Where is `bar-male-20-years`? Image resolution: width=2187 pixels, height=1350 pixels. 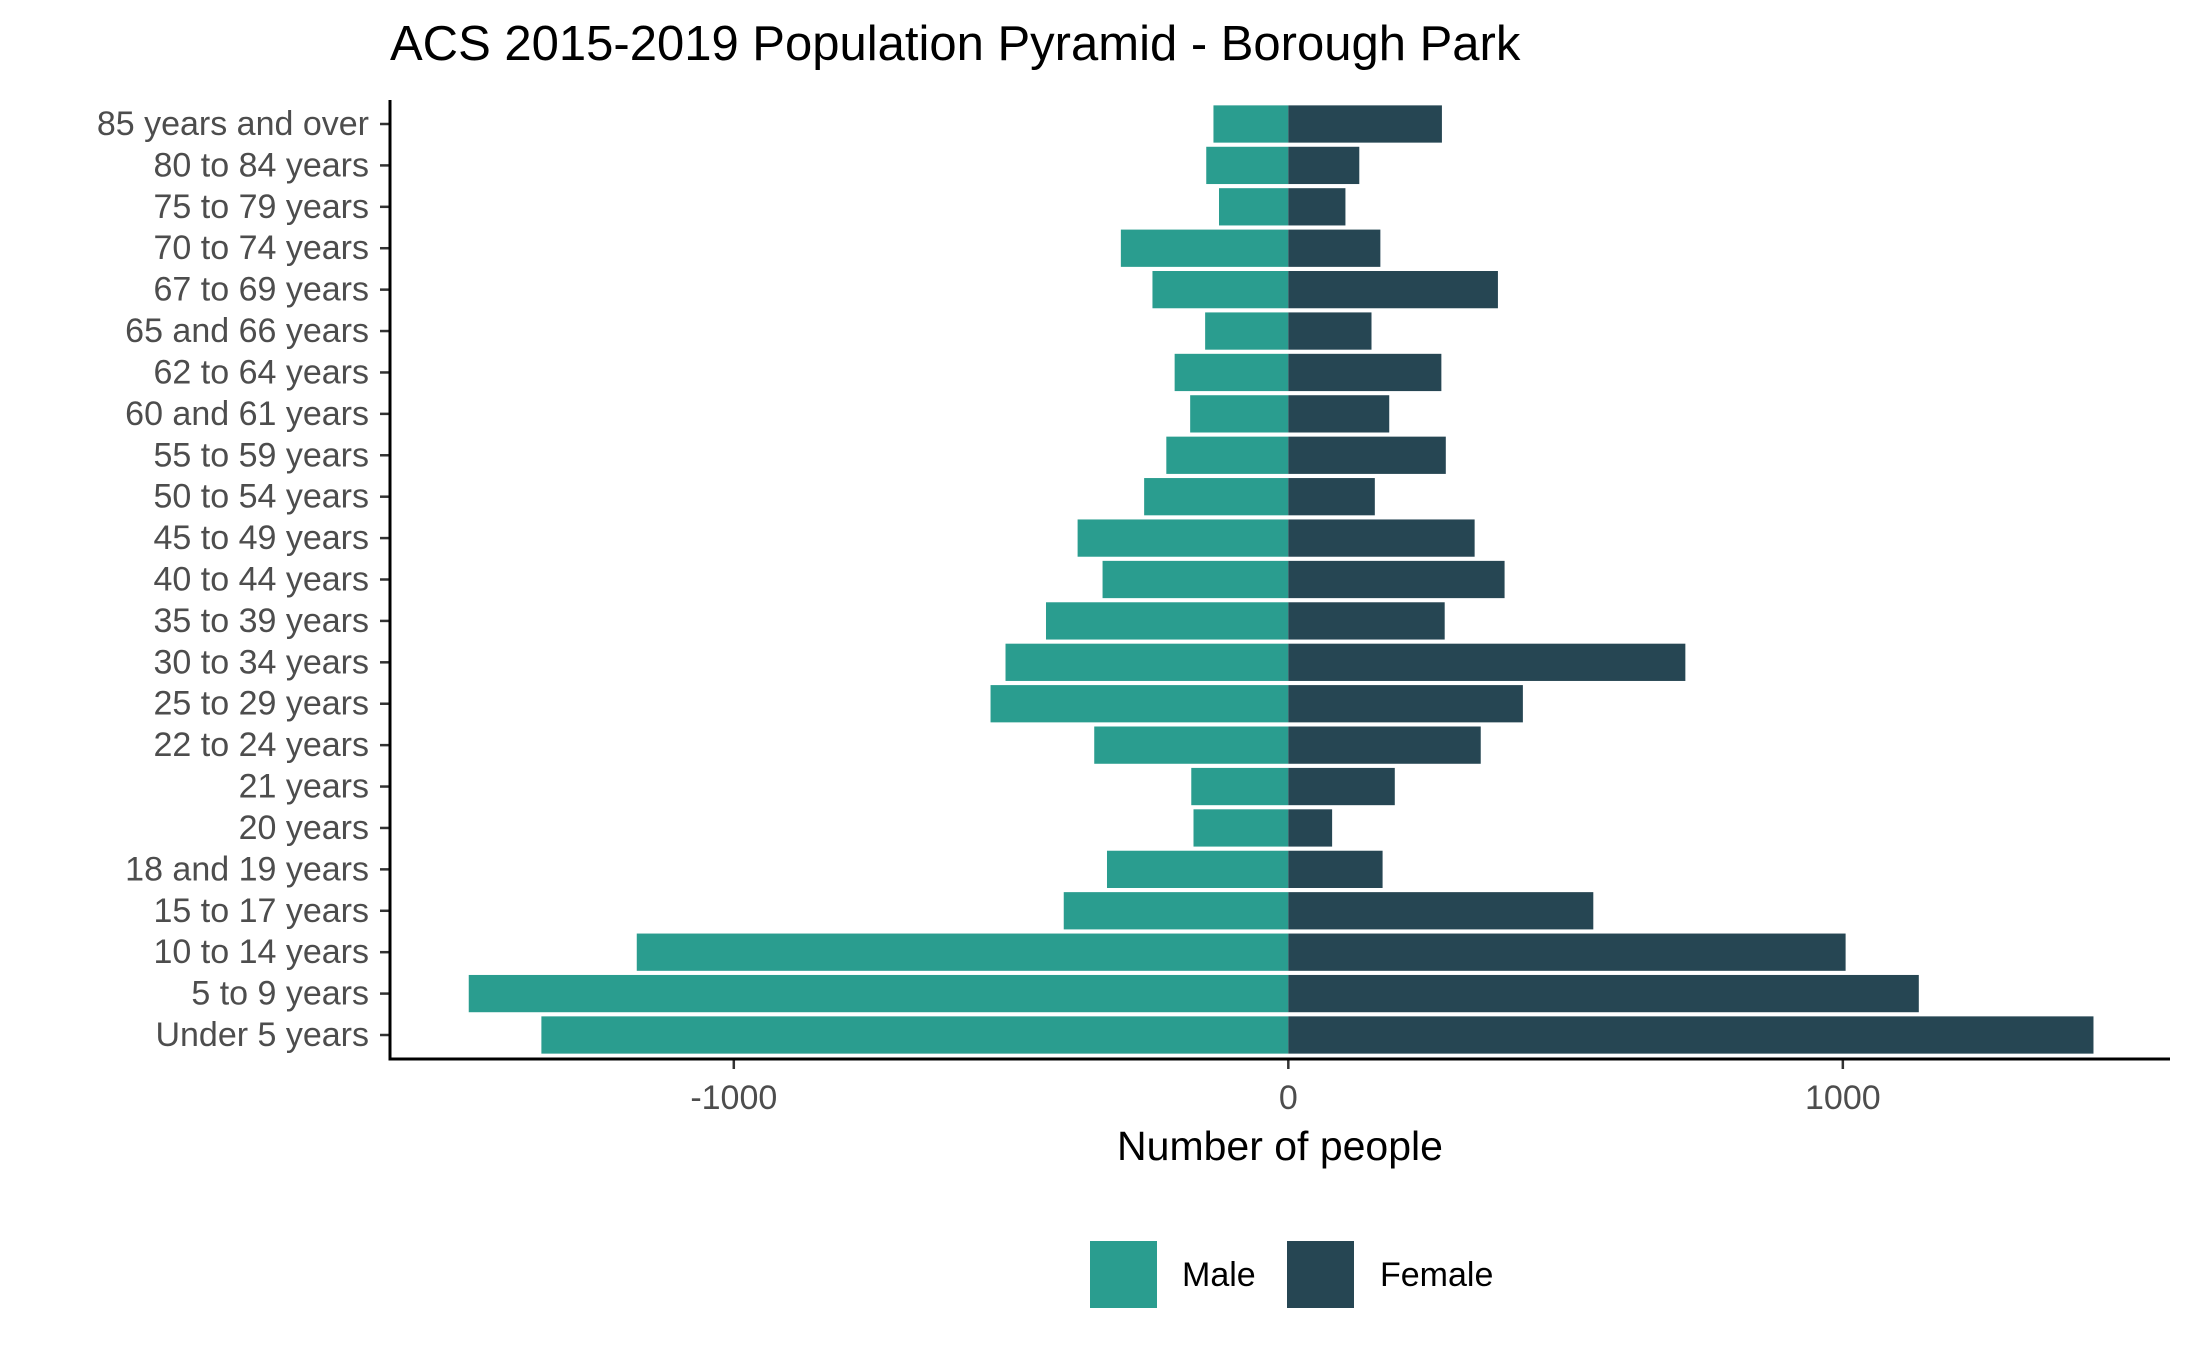 bar-male-20-years is located at coordinates (1241, 828).